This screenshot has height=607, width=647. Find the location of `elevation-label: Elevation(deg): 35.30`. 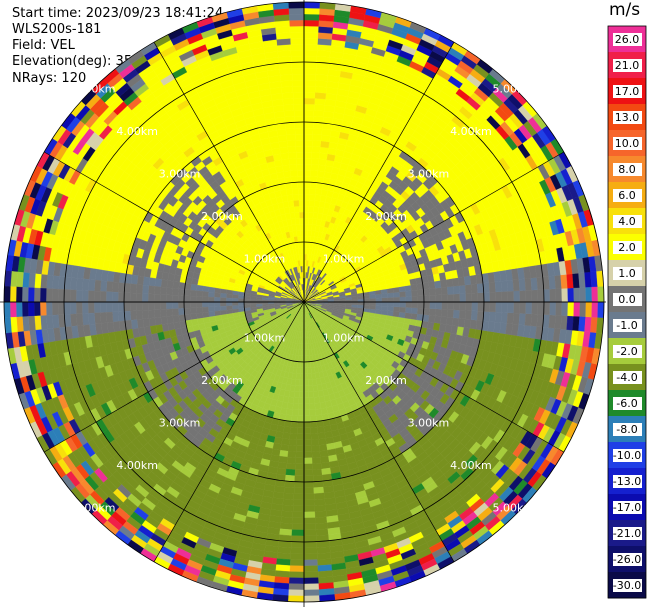

elevation-label: Elevation(deg): 35.30 is located at coordinates (82, 61).